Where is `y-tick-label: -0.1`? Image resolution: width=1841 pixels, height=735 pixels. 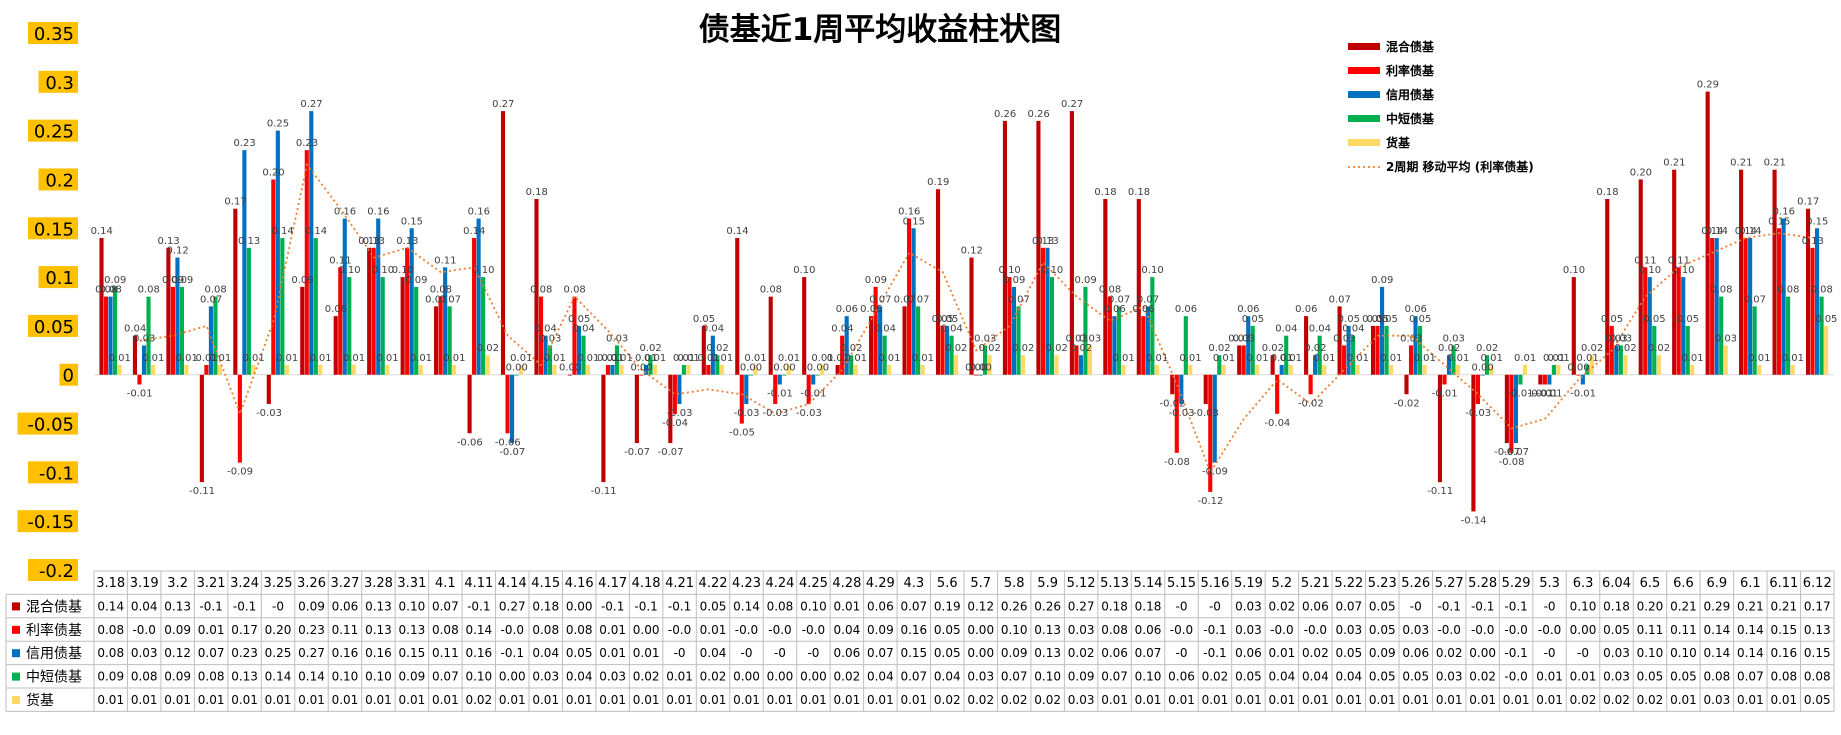
y-tick-label: -0.1 is located at coordinates (56, 473).